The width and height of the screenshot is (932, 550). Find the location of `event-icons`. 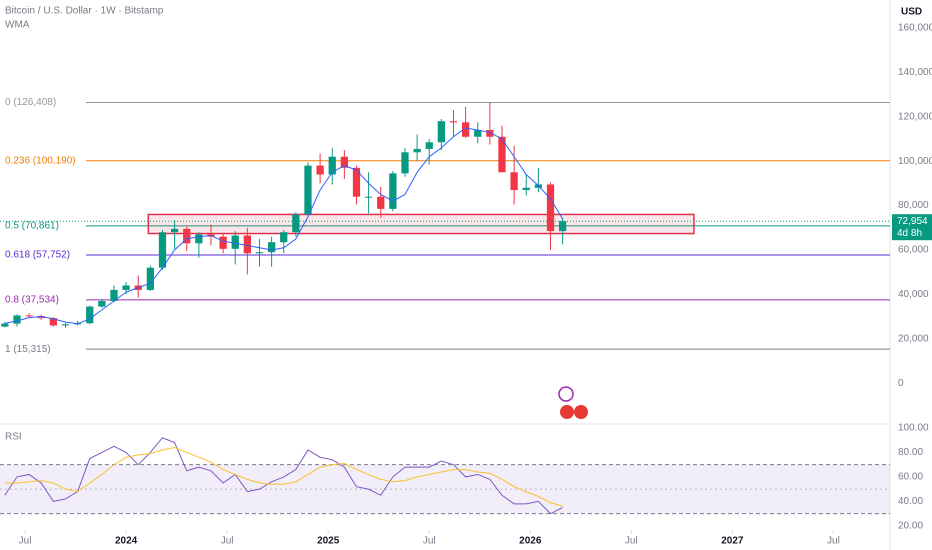

event-icons is located at coordinates (573, 402).